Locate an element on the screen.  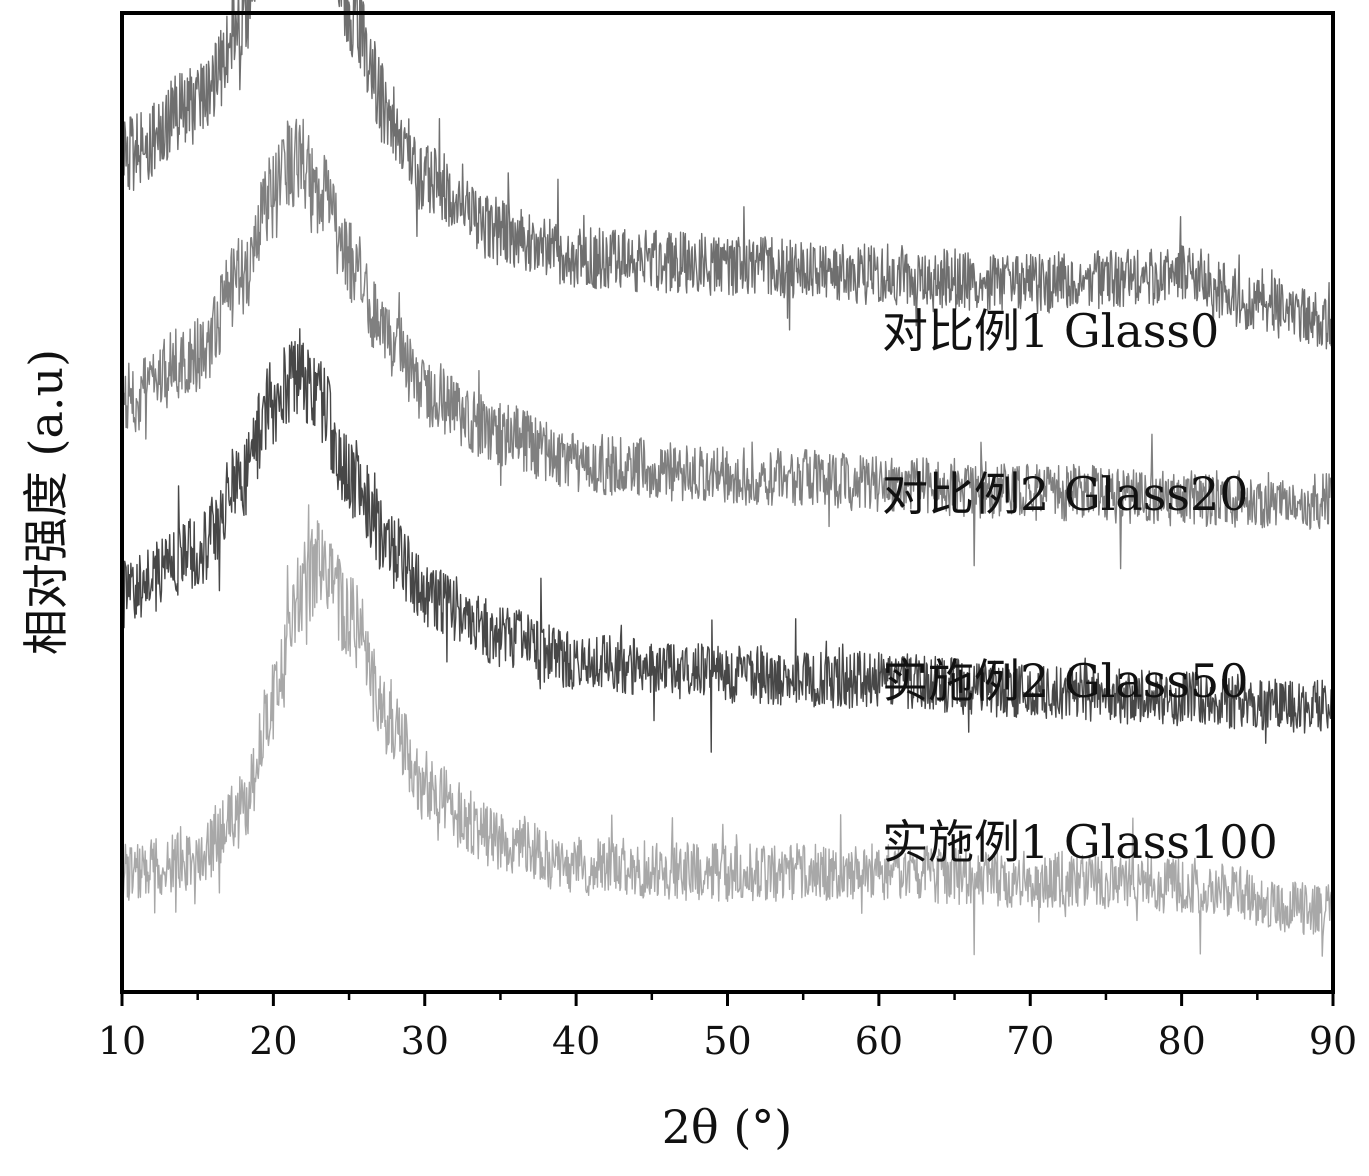
x-axis-title: 2θ (°) is located at coordinates (727, 1127).